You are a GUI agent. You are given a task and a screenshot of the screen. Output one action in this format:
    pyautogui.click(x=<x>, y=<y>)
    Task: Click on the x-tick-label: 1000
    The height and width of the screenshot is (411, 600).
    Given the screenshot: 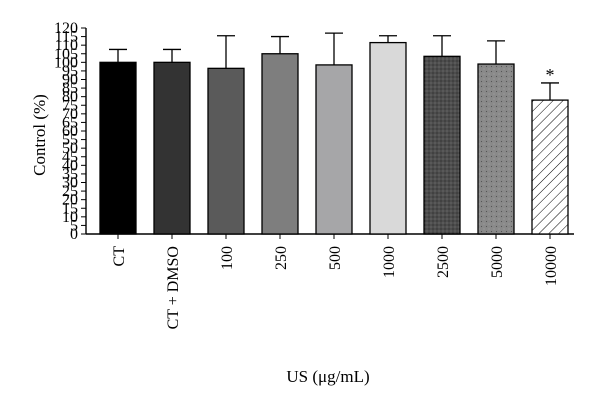 What is the action you would take?
    pyautogui.click(x=389, y=262)
    